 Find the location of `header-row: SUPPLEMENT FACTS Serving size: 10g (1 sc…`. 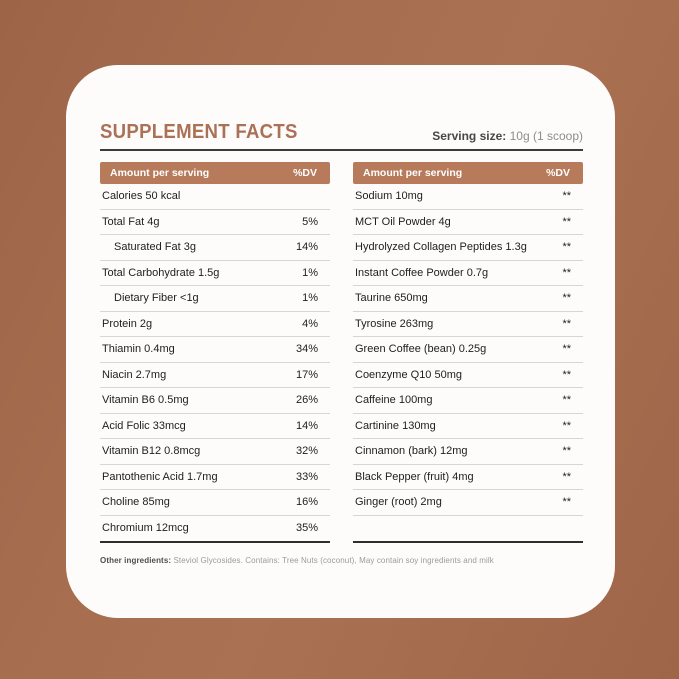

header-row: SUPPLEMENT FACTS Serving size: 10g (1 sc… is located at coordinates (341, 136).